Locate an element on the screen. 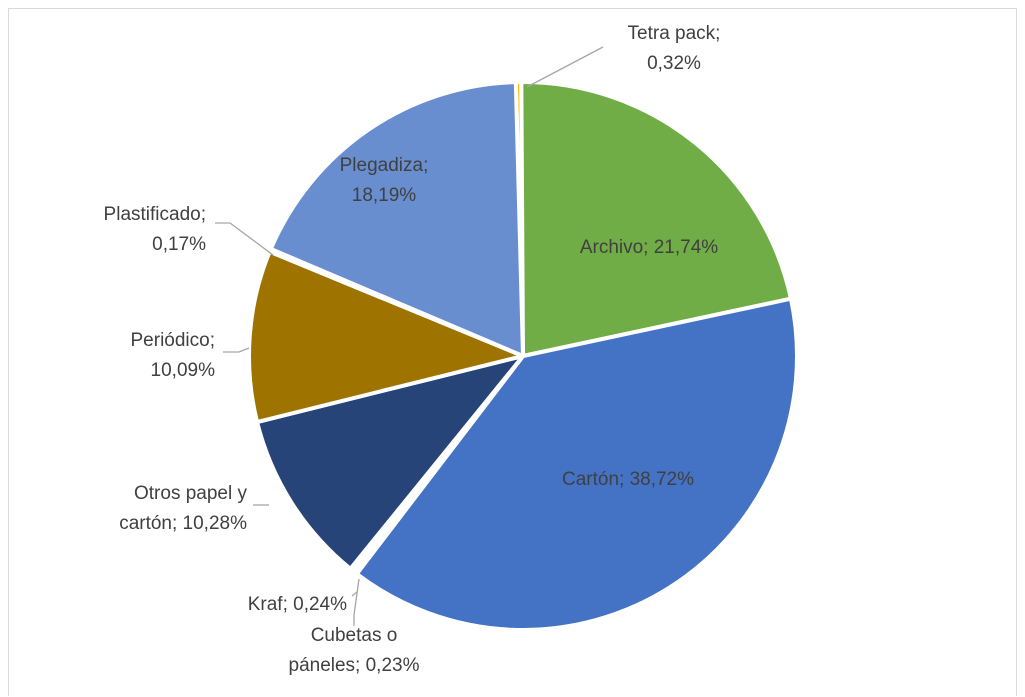  data-label-kraf: Kraf; 0,24% is located at coordinates (297, 604).